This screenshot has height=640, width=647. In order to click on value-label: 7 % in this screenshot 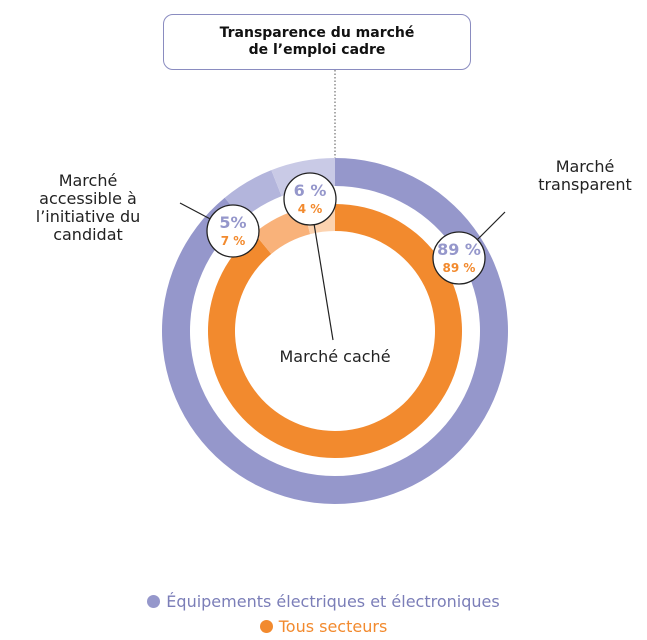, I will do `click(233, 241)`.